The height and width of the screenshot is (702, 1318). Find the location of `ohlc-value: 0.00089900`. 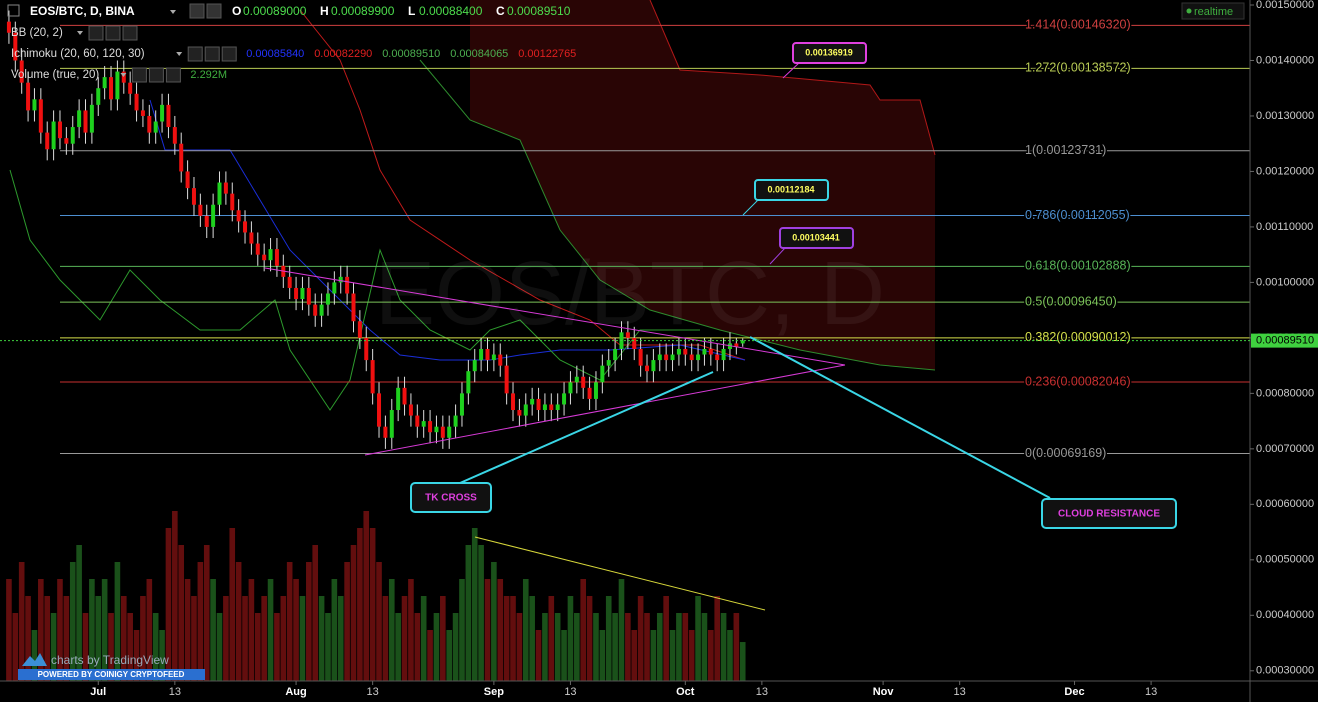

ohlc-value: 0.00089900 is located at coordinates (363, 11).